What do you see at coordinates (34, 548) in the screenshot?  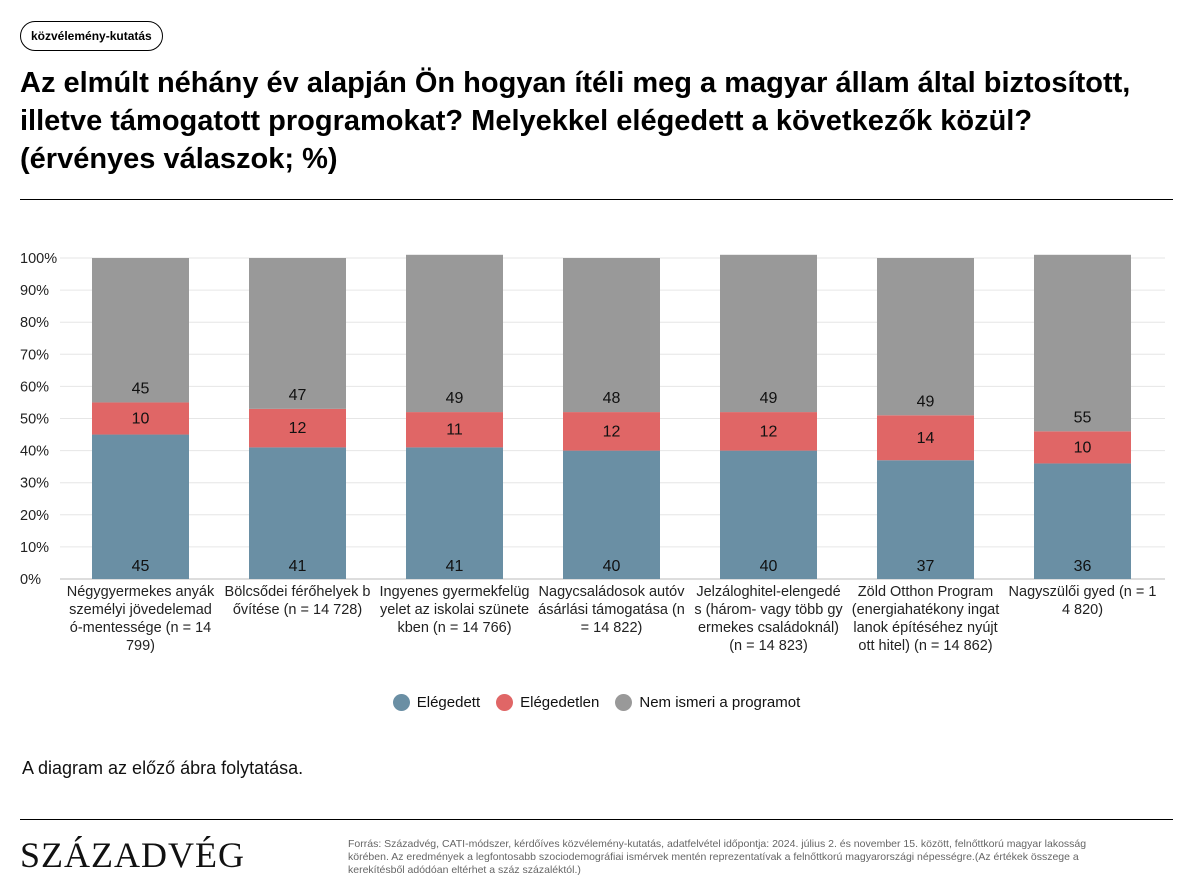 I see `y-tick-label: 10%` at bounding box center [34, 548].